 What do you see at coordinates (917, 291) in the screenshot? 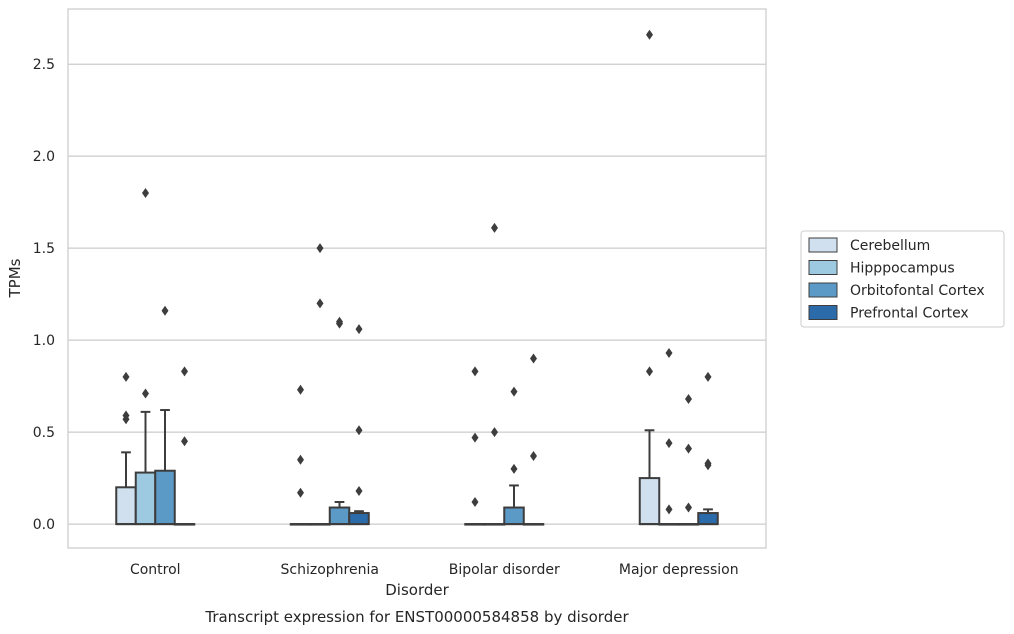
I see `legend-label: Orbitofontal Cortex` at bounding box center [917, 291].